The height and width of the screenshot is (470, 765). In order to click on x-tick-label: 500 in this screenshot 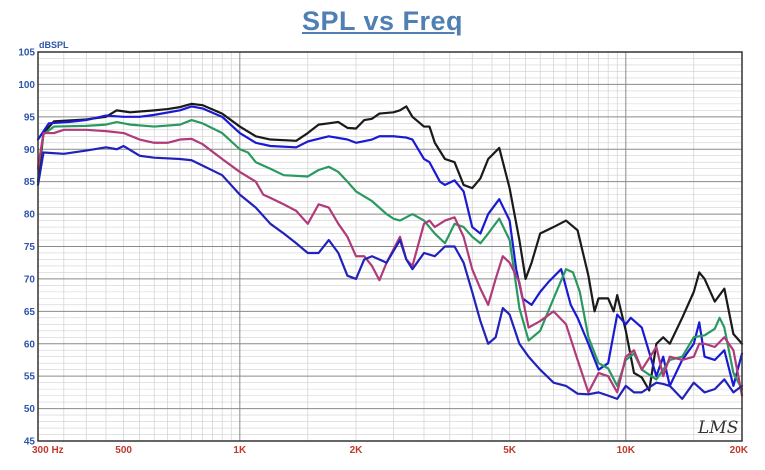, I will do `click(123, 450)`.